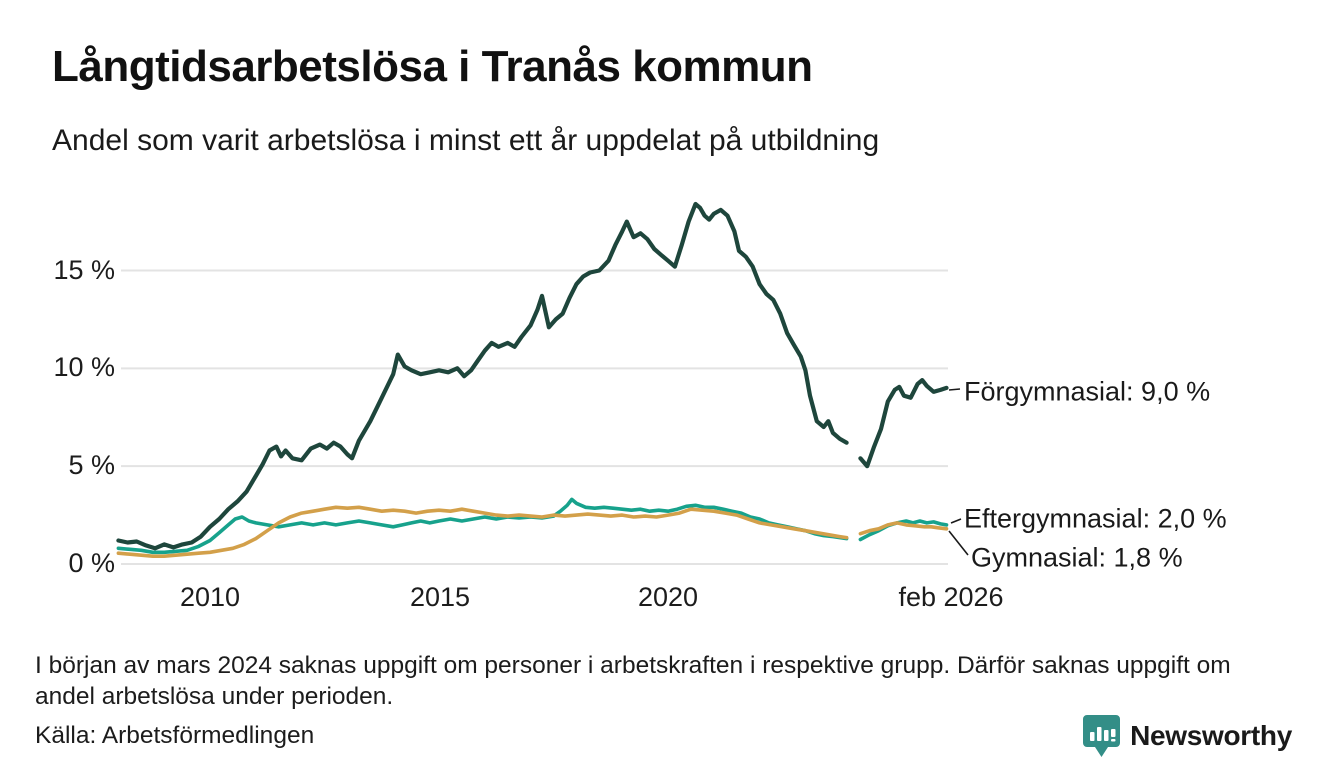 Image resolution: width=1340 pixels, height=780 pixels. What do you see at coordinates (1211, 735) in the screenshot?
I see `newsworthy-wordmark: Newsworthy` at bounding box center [1211, 735].